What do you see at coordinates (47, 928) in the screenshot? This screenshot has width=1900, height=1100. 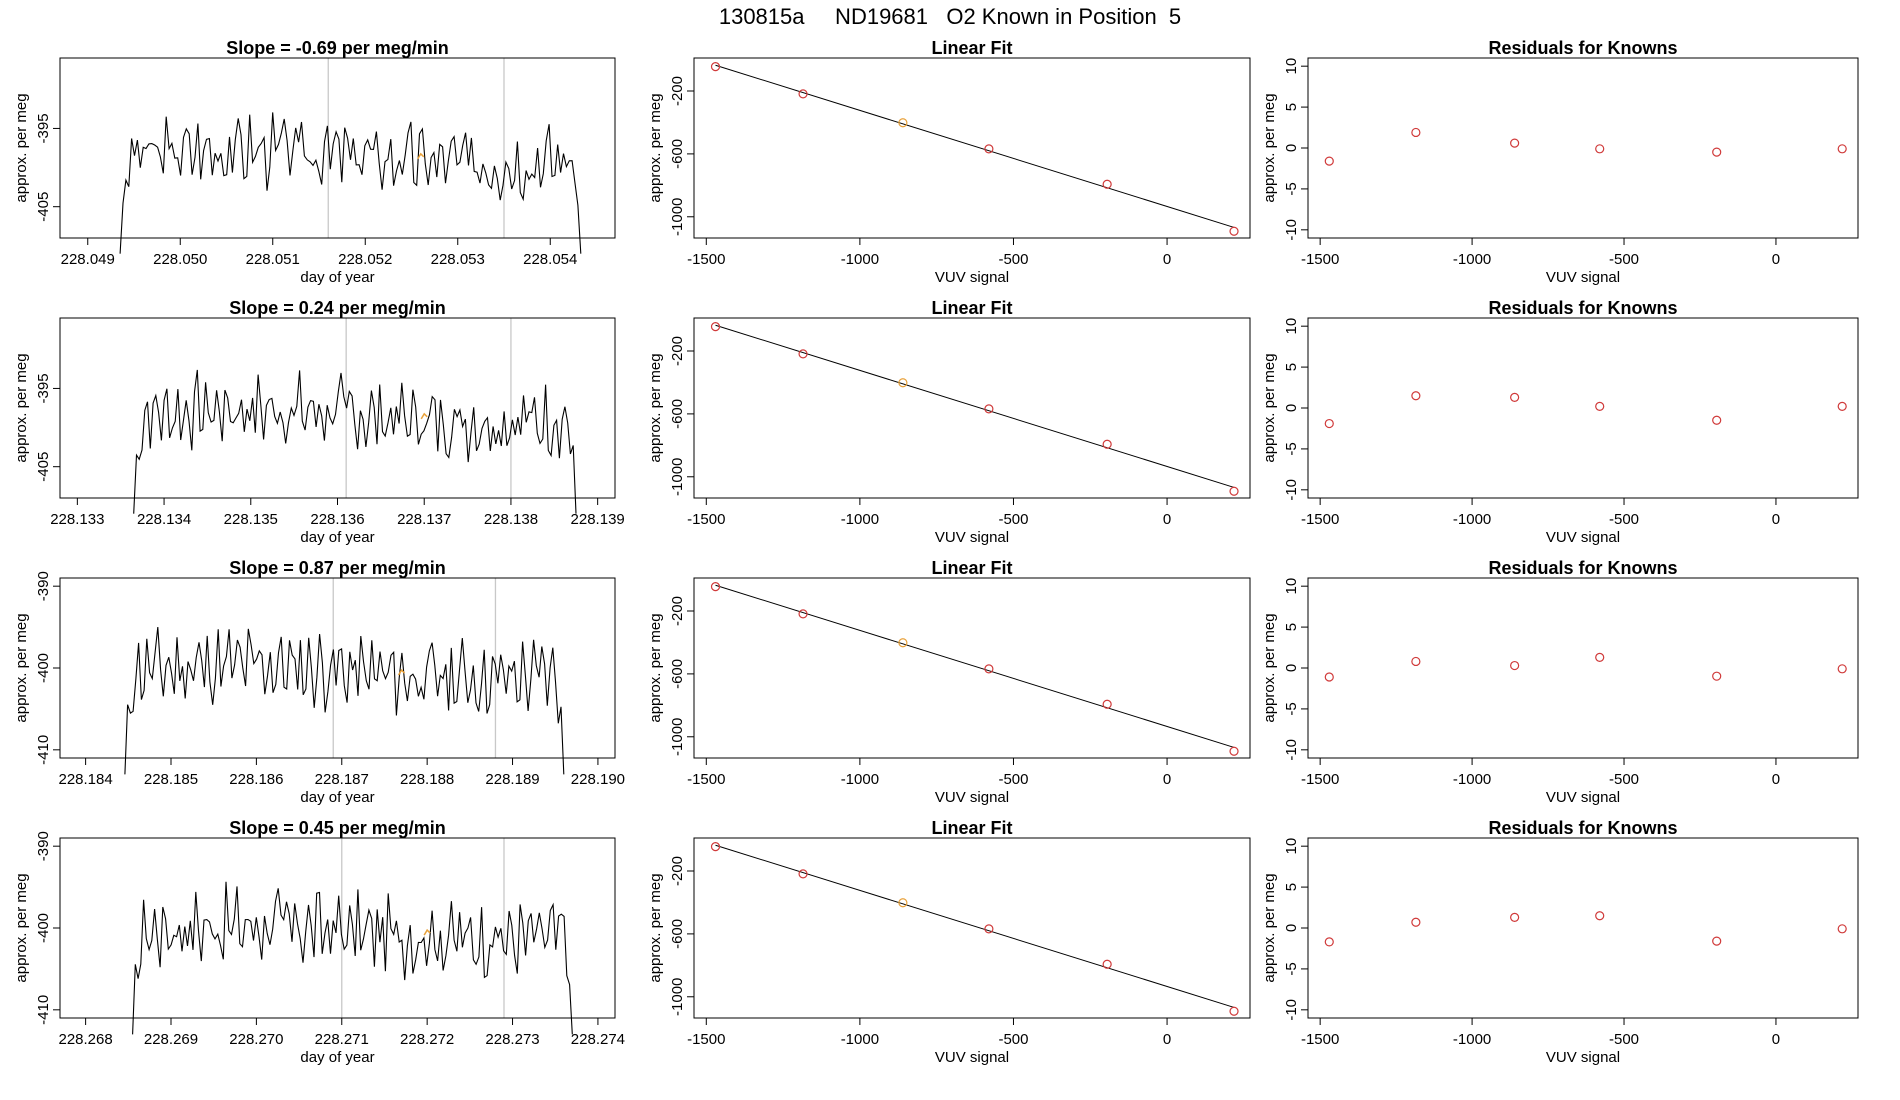 I see `y-axis: -410 -400 -390` at bounding box center [47, 928].